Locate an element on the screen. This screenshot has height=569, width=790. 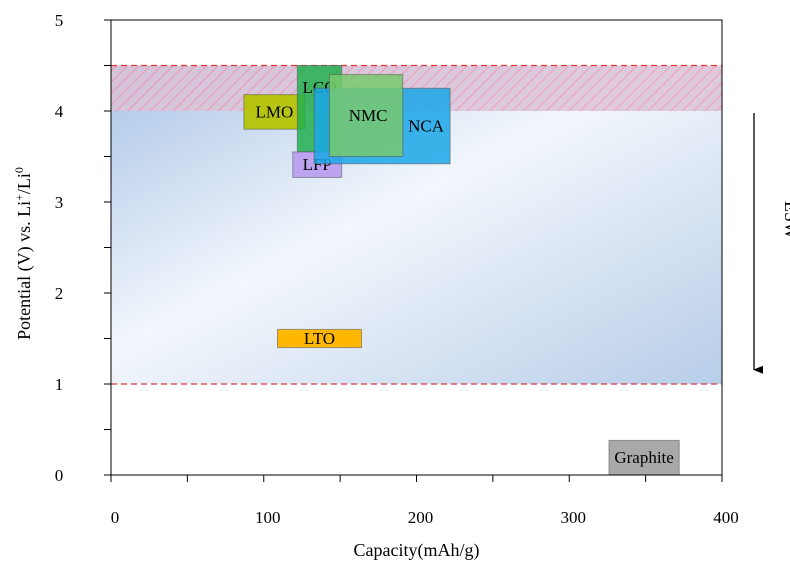
x-tick-label: 400 is located at coordinates (726, 517).